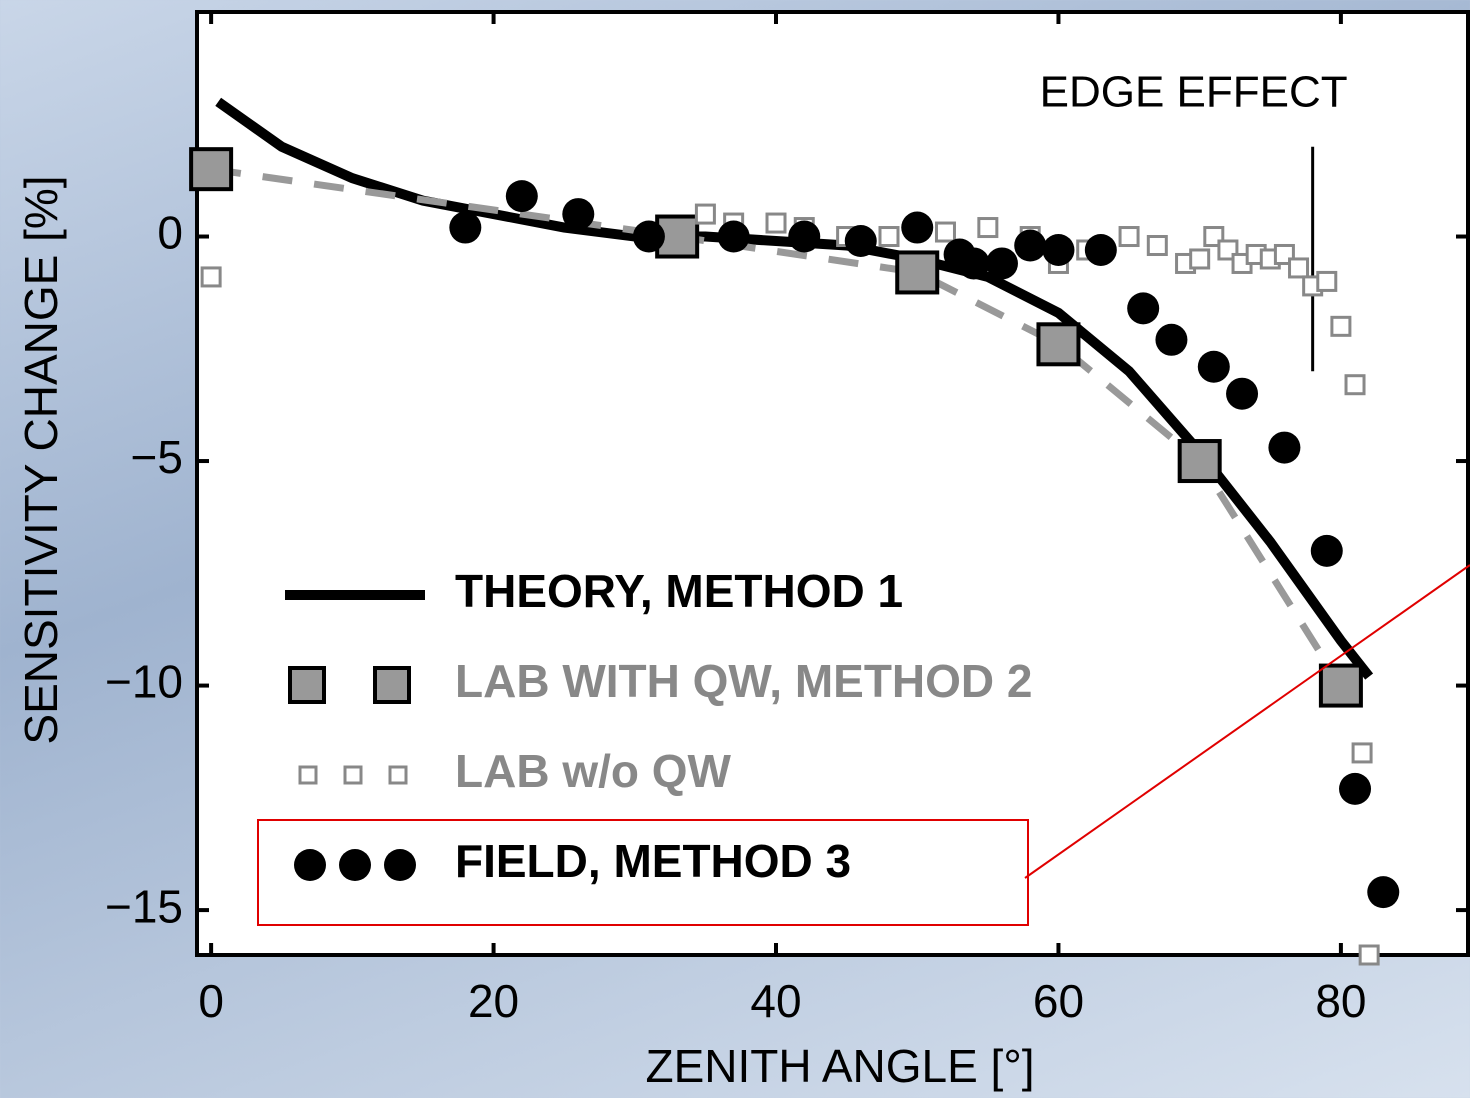 The image size is (1470, 1098). What do you see at coordinates (1058, 1001) in the screenshot?
I see `x-tick-label: 60` at bounding box center [1058, 1001].